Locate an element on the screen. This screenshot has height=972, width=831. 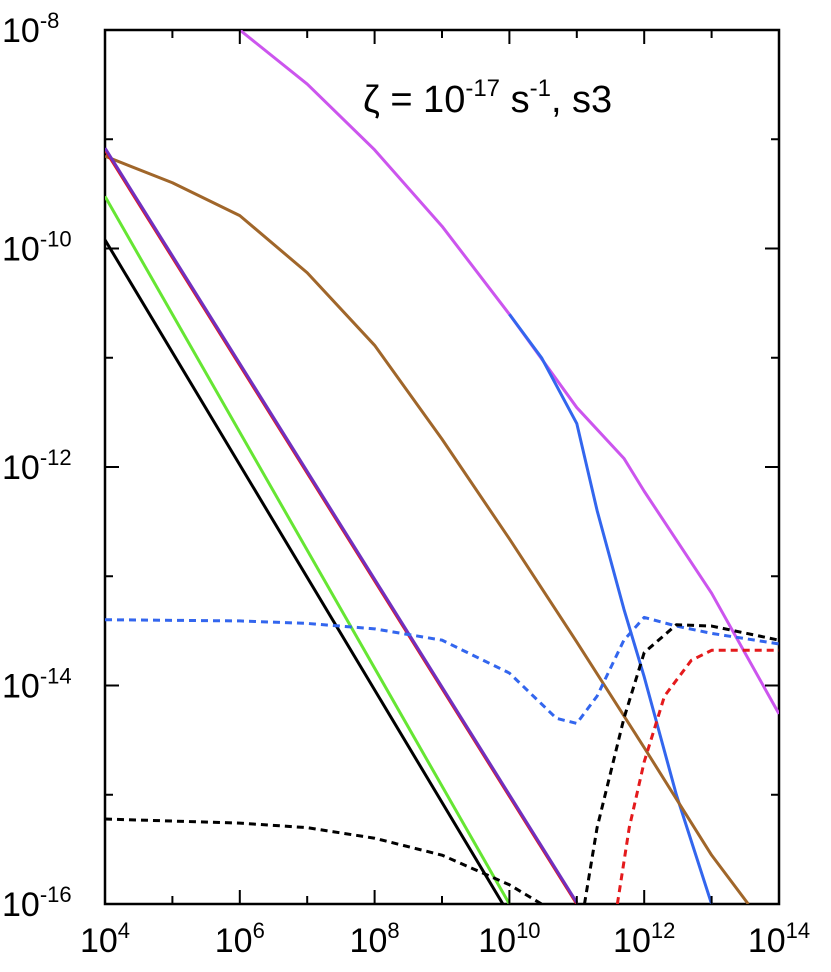
x-tick-label: 10¹⁰ is located at coordinates (509, 939).